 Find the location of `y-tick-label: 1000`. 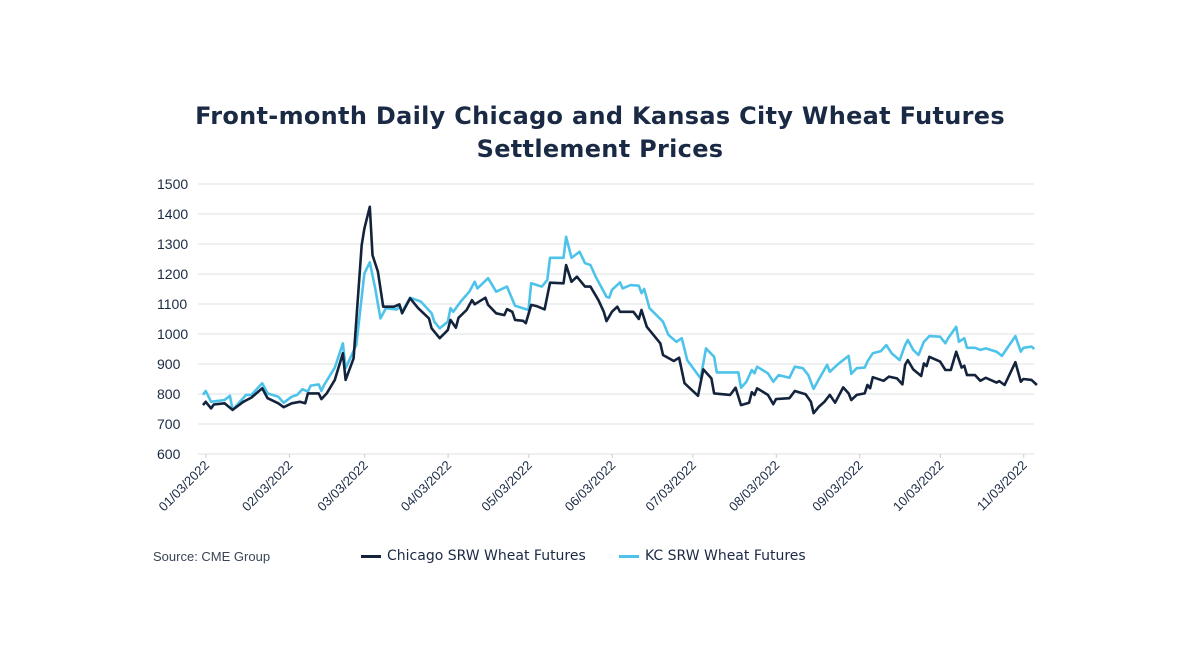

y-tick-label: 1000 is located at coordinates (172, 334).